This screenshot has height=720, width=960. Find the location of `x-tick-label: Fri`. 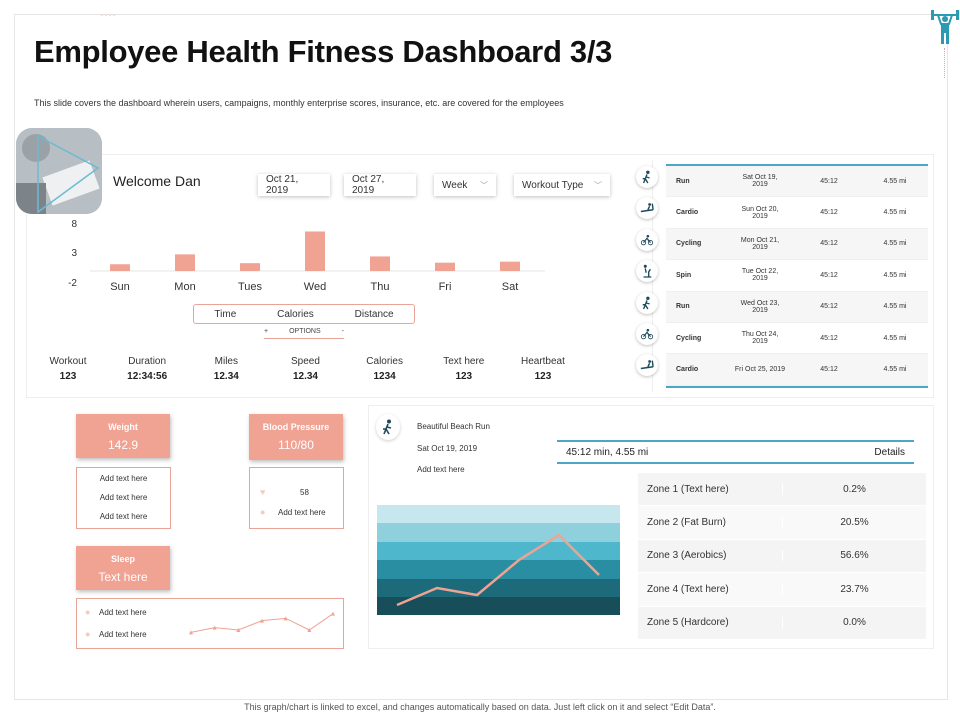

x-tick-label: Fri is located at coordinates (445, 287).